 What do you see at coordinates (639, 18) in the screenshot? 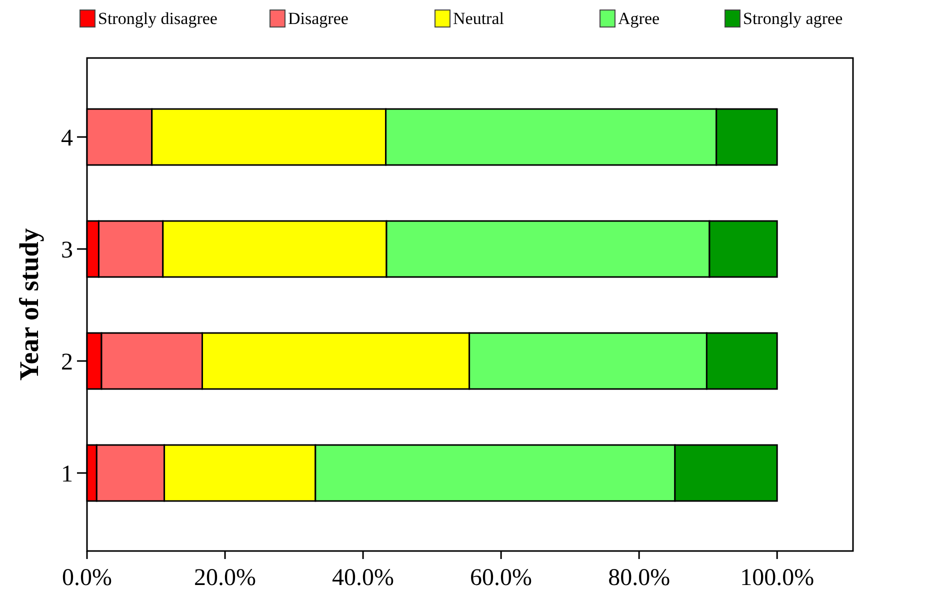
I see `legend-label: Agree` at bounding box center [639, 18].